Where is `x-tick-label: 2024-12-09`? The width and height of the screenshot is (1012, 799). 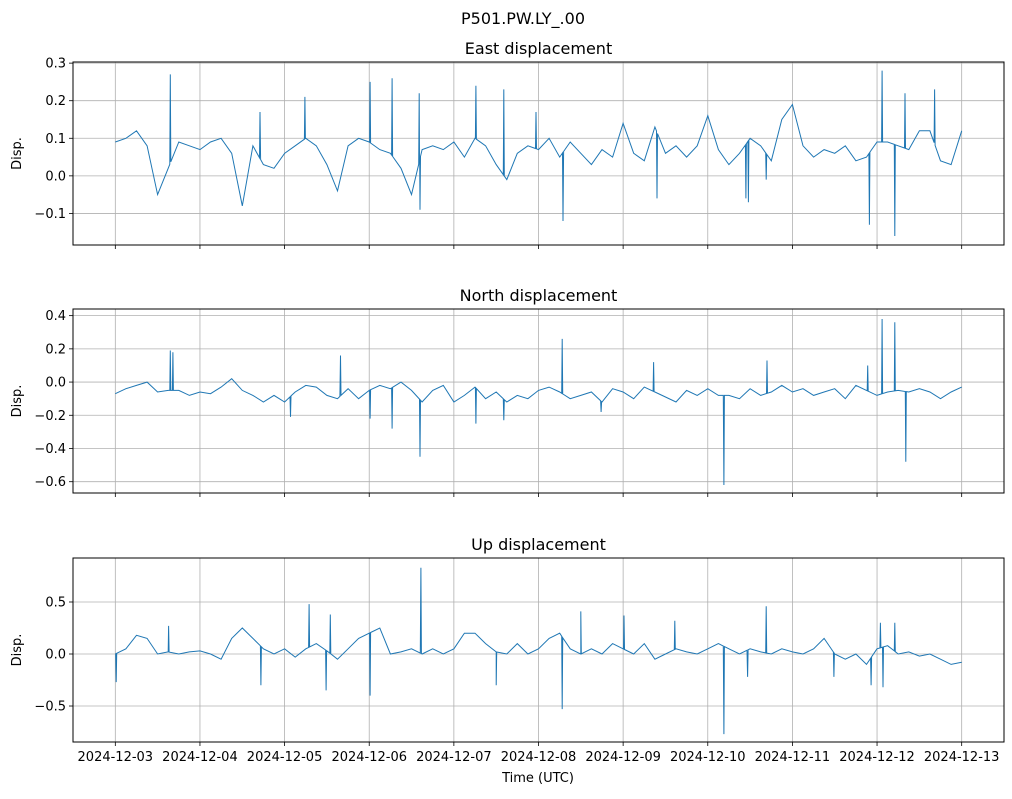
x-tick-label: 2024-12-09 is located at coordinates (623, 757).